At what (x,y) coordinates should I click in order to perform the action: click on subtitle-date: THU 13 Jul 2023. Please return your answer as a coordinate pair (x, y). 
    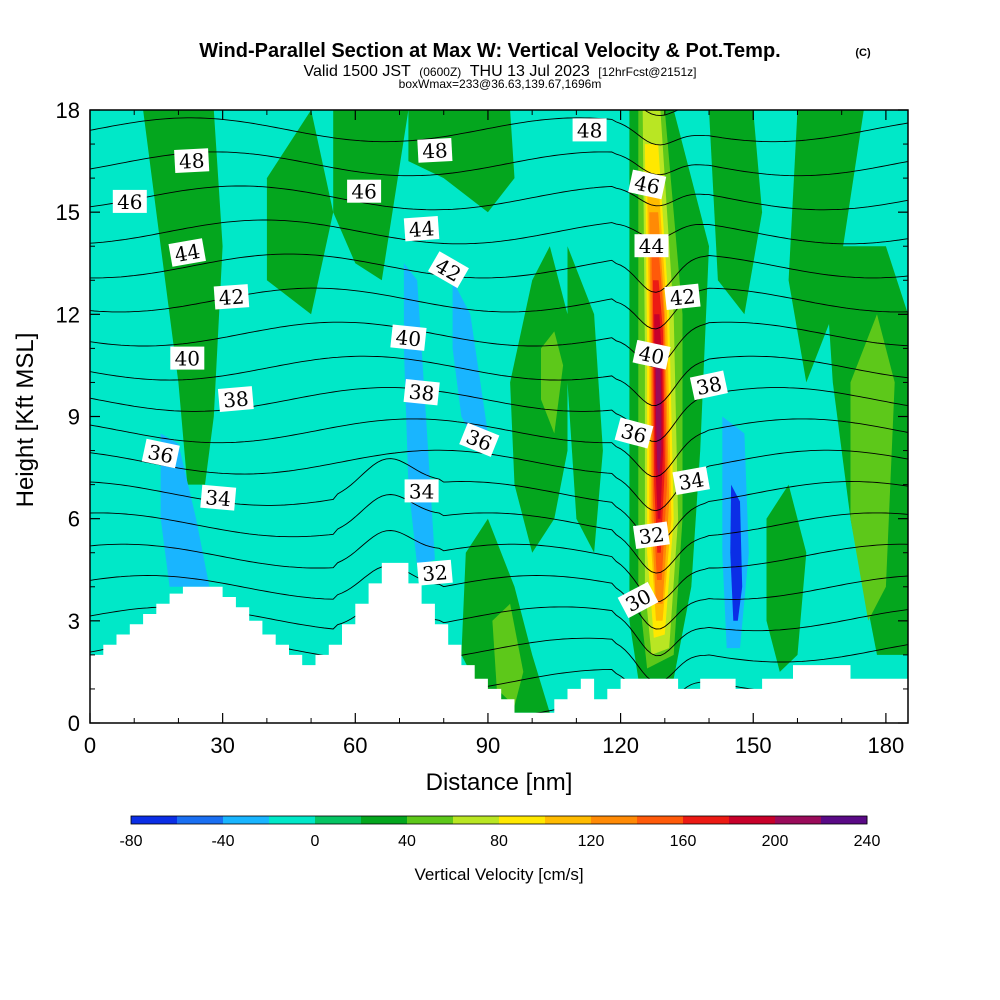
    Looking at the image, I should click on (530, 71).